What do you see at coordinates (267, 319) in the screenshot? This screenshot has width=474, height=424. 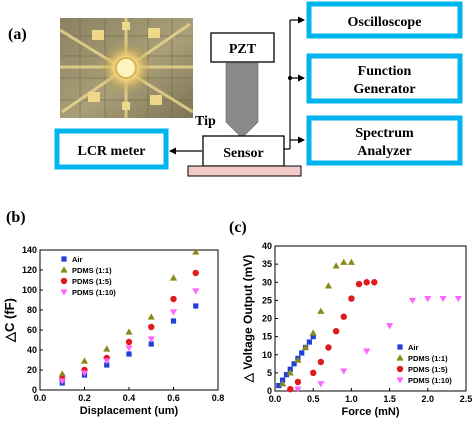 I see `y-tick-label: 20` at bounding box center [267, 319].